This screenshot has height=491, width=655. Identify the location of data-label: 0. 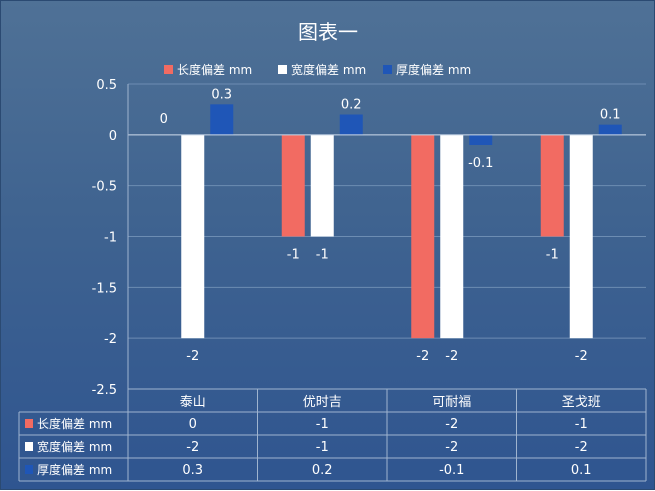
(164, 119).